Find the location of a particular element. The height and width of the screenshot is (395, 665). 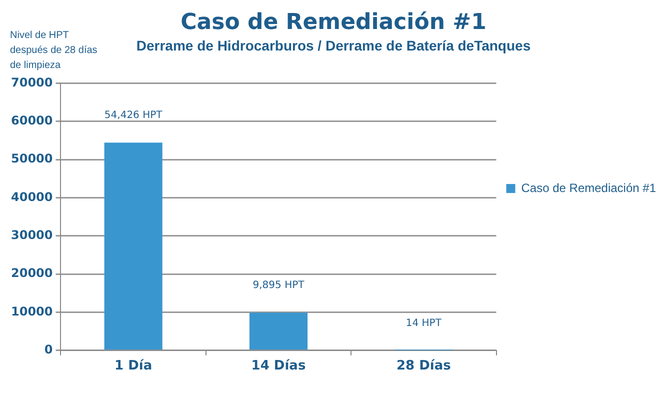

y-tick-label: 20000 is located at coordinates (32, 273).